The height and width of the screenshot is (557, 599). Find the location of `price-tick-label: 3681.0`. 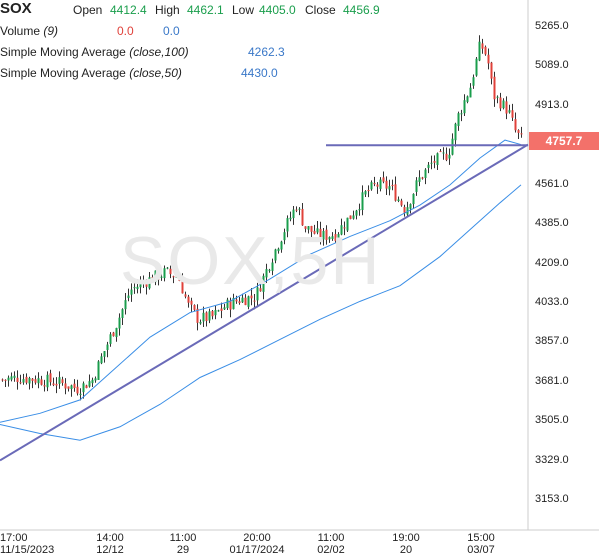

price-tick-label: 3681.0 is located at coordinates (552, 380).